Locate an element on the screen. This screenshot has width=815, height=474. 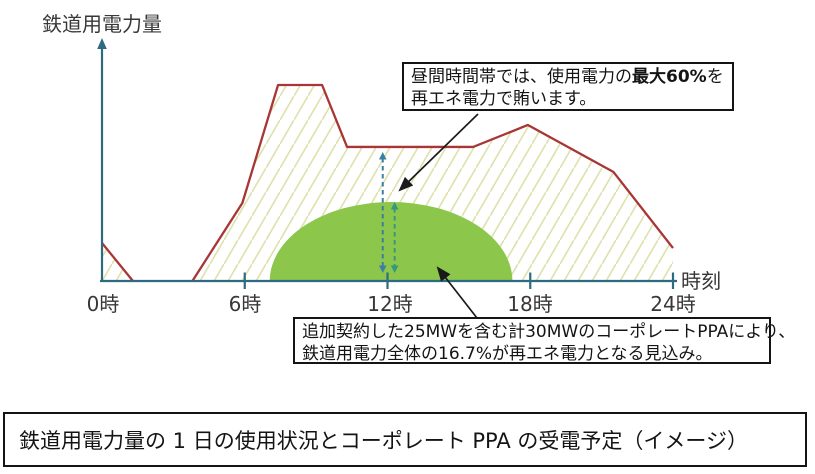
ppa-callout-pointer is located at coordinates (457, 292).